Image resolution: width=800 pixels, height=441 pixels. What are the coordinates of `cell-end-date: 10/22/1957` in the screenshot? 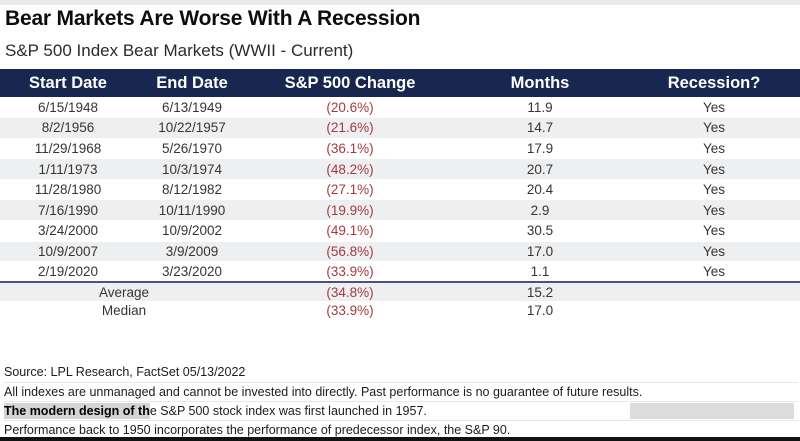 It's located at (192, 128).